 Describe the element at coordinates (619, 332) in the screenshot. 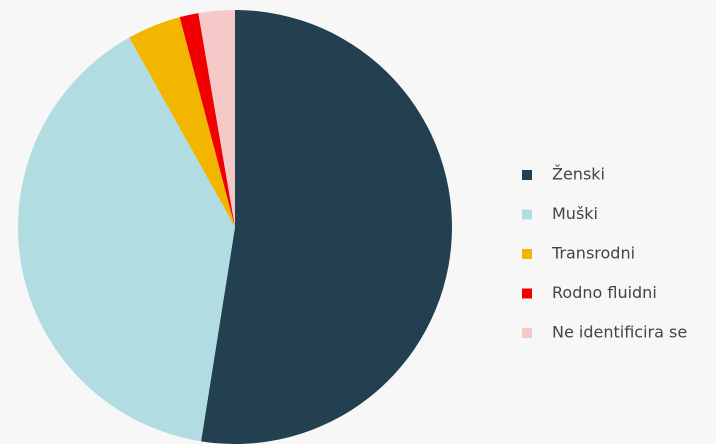

I see `legend-label: Ne identificira se` at that location.